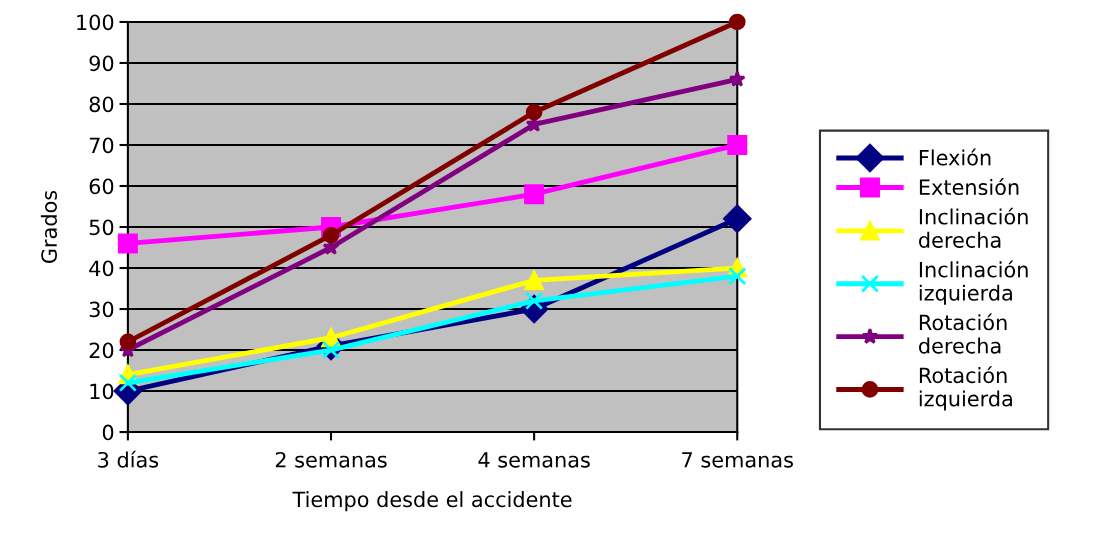 This screenshot has width=1112, height=549. I want to click on y-axis-title: Grados, so click(48, 226).